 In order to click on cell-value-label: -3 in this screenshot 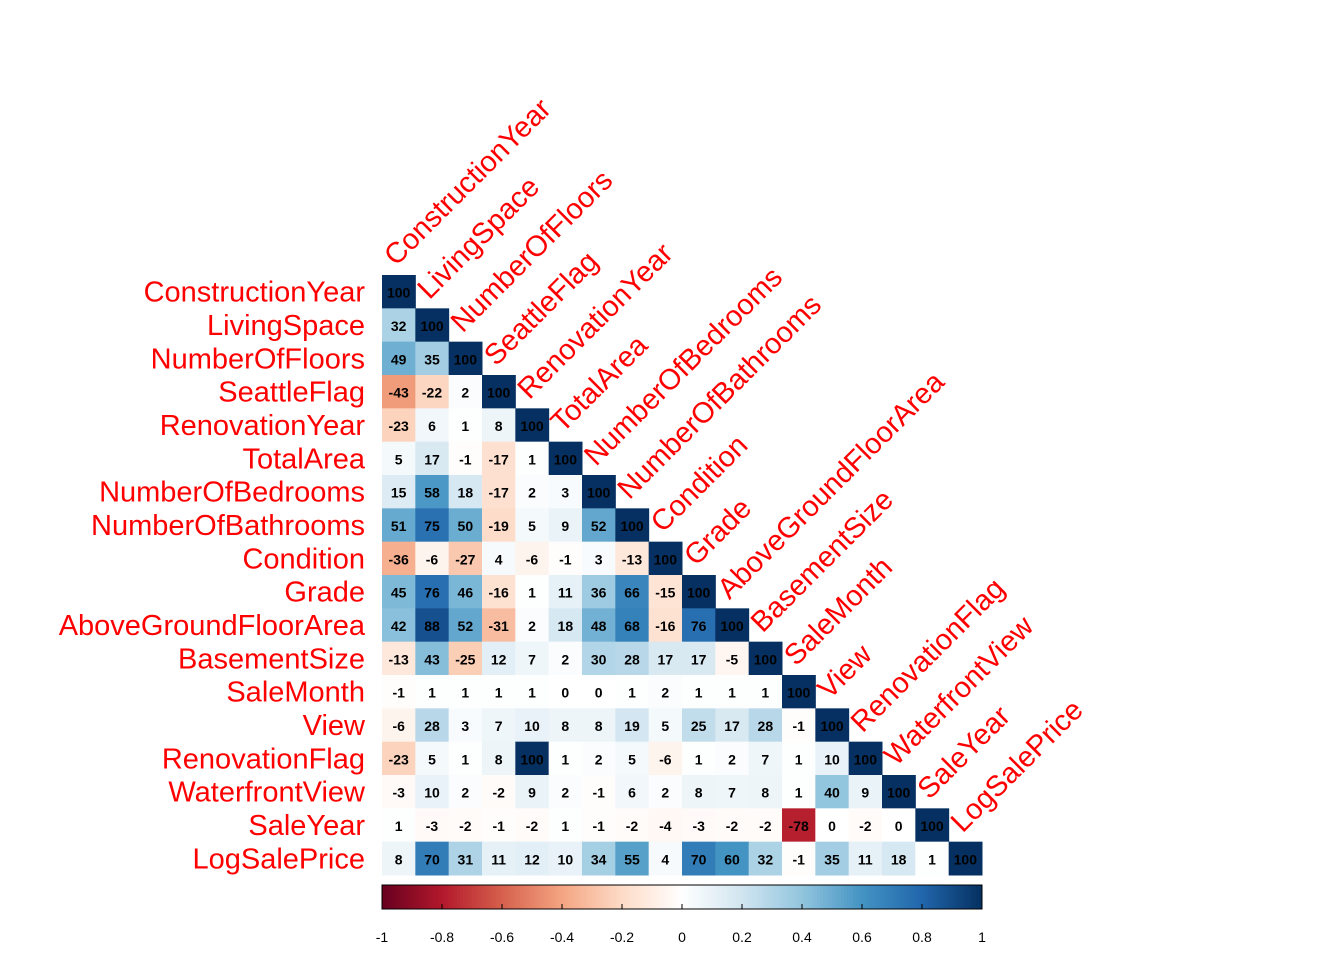, I will do `click(398, 793)`.